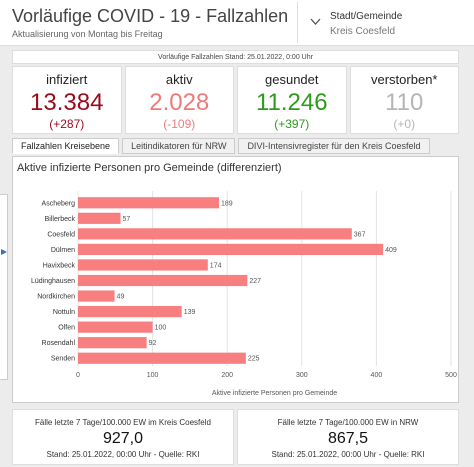 The width and height of the screenshot is (474, 467). I want to click on kpi-name: aktiv, so click(179, 79).